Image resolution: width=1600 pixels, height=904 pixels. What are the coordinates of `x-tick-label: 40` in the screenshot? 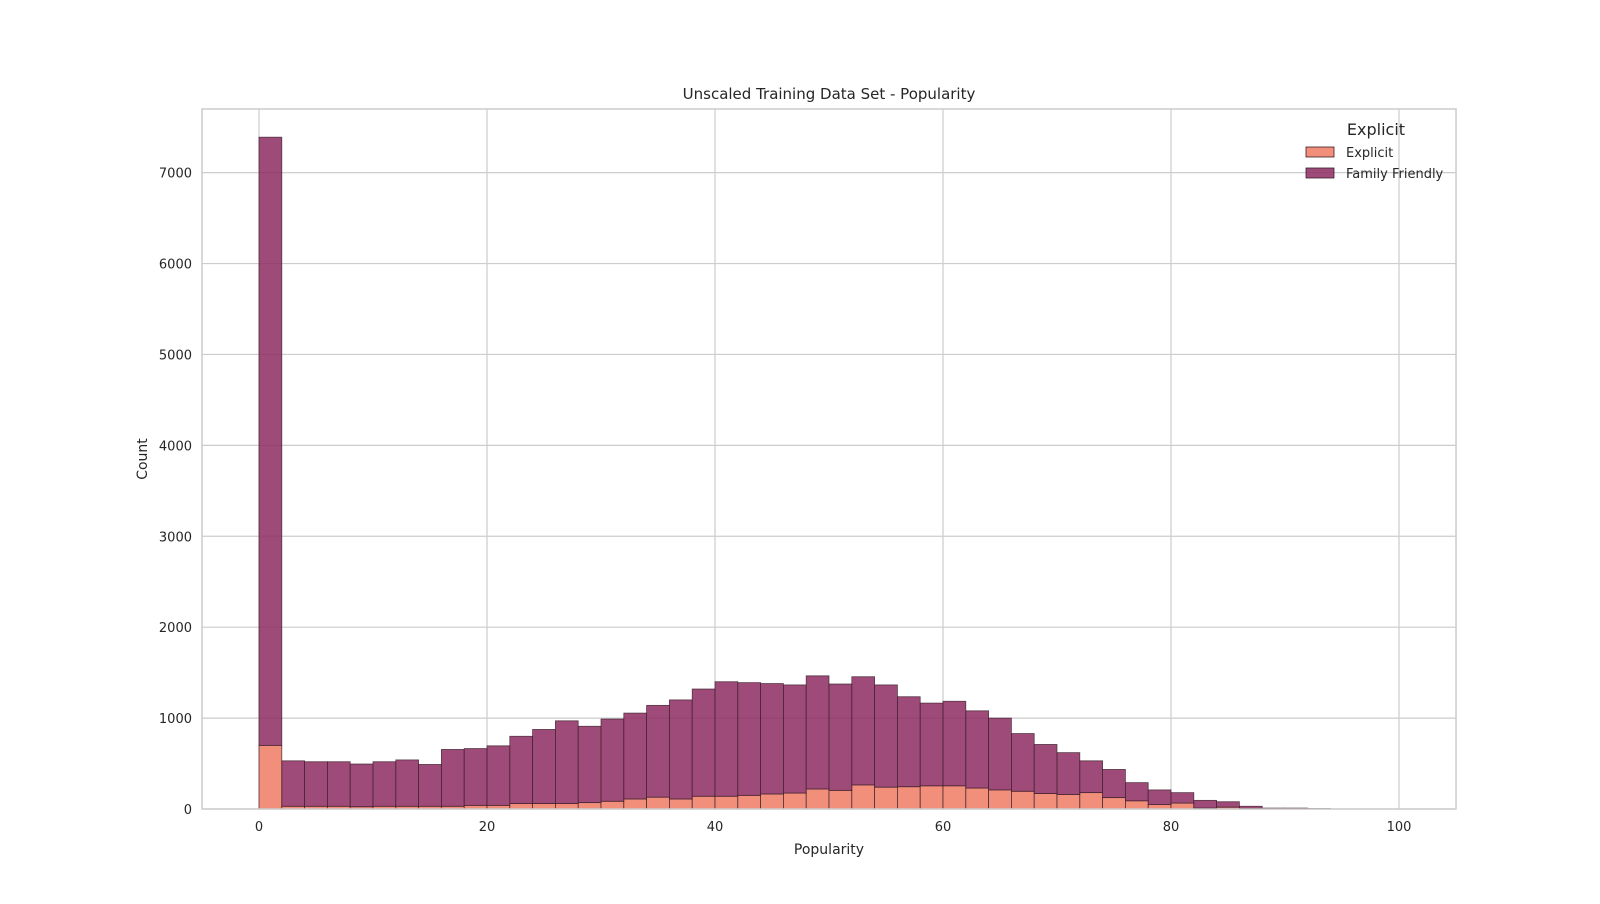 It's located at (715, 827).